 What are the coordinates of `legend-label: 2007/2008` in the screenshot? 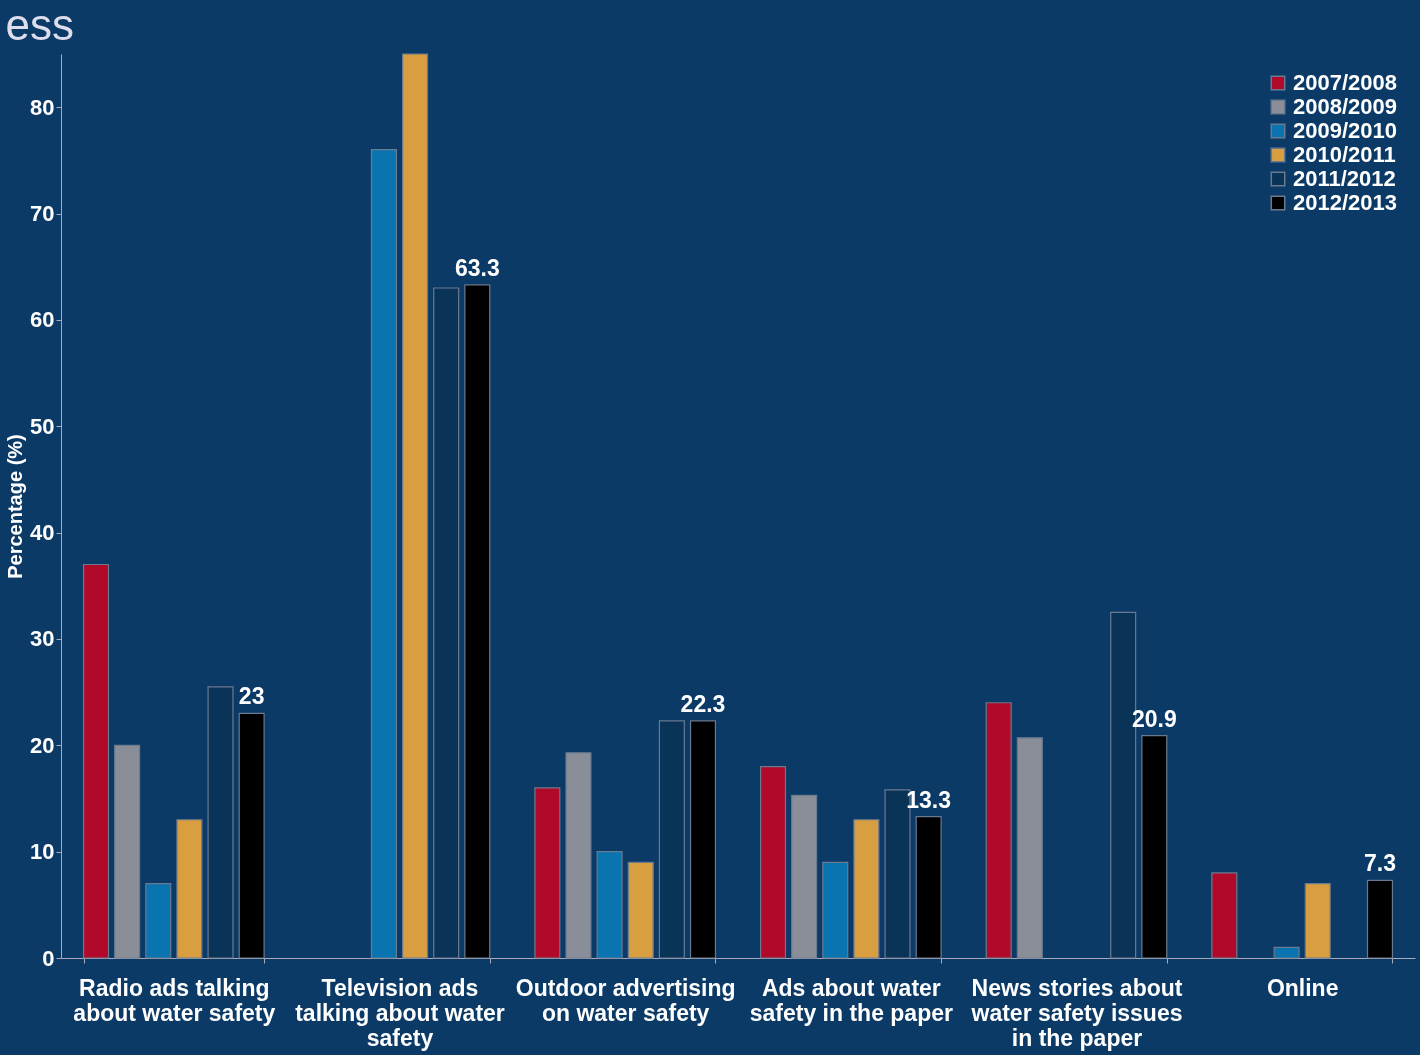 It's located at (1345, 82).